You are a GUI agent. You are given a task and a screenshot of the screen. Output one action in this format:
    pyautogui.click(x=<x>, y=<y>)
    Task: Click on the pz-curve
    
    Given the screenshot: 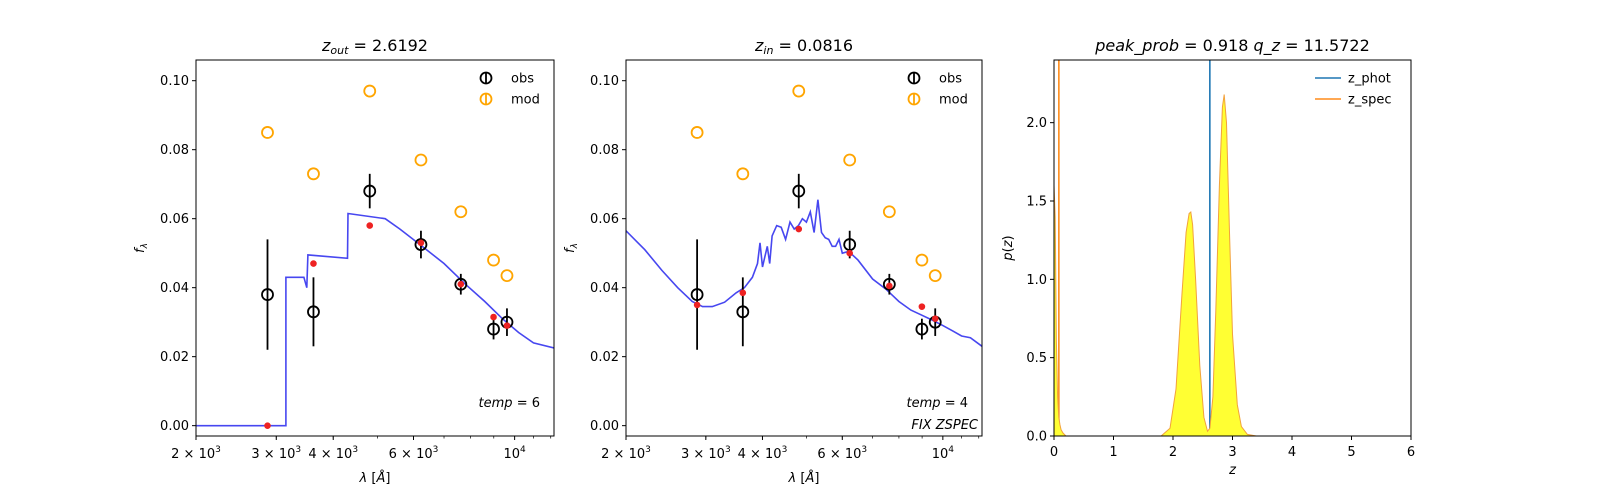 What is the action you would take?
    pyautogui.click(x=1203, y=265)
    